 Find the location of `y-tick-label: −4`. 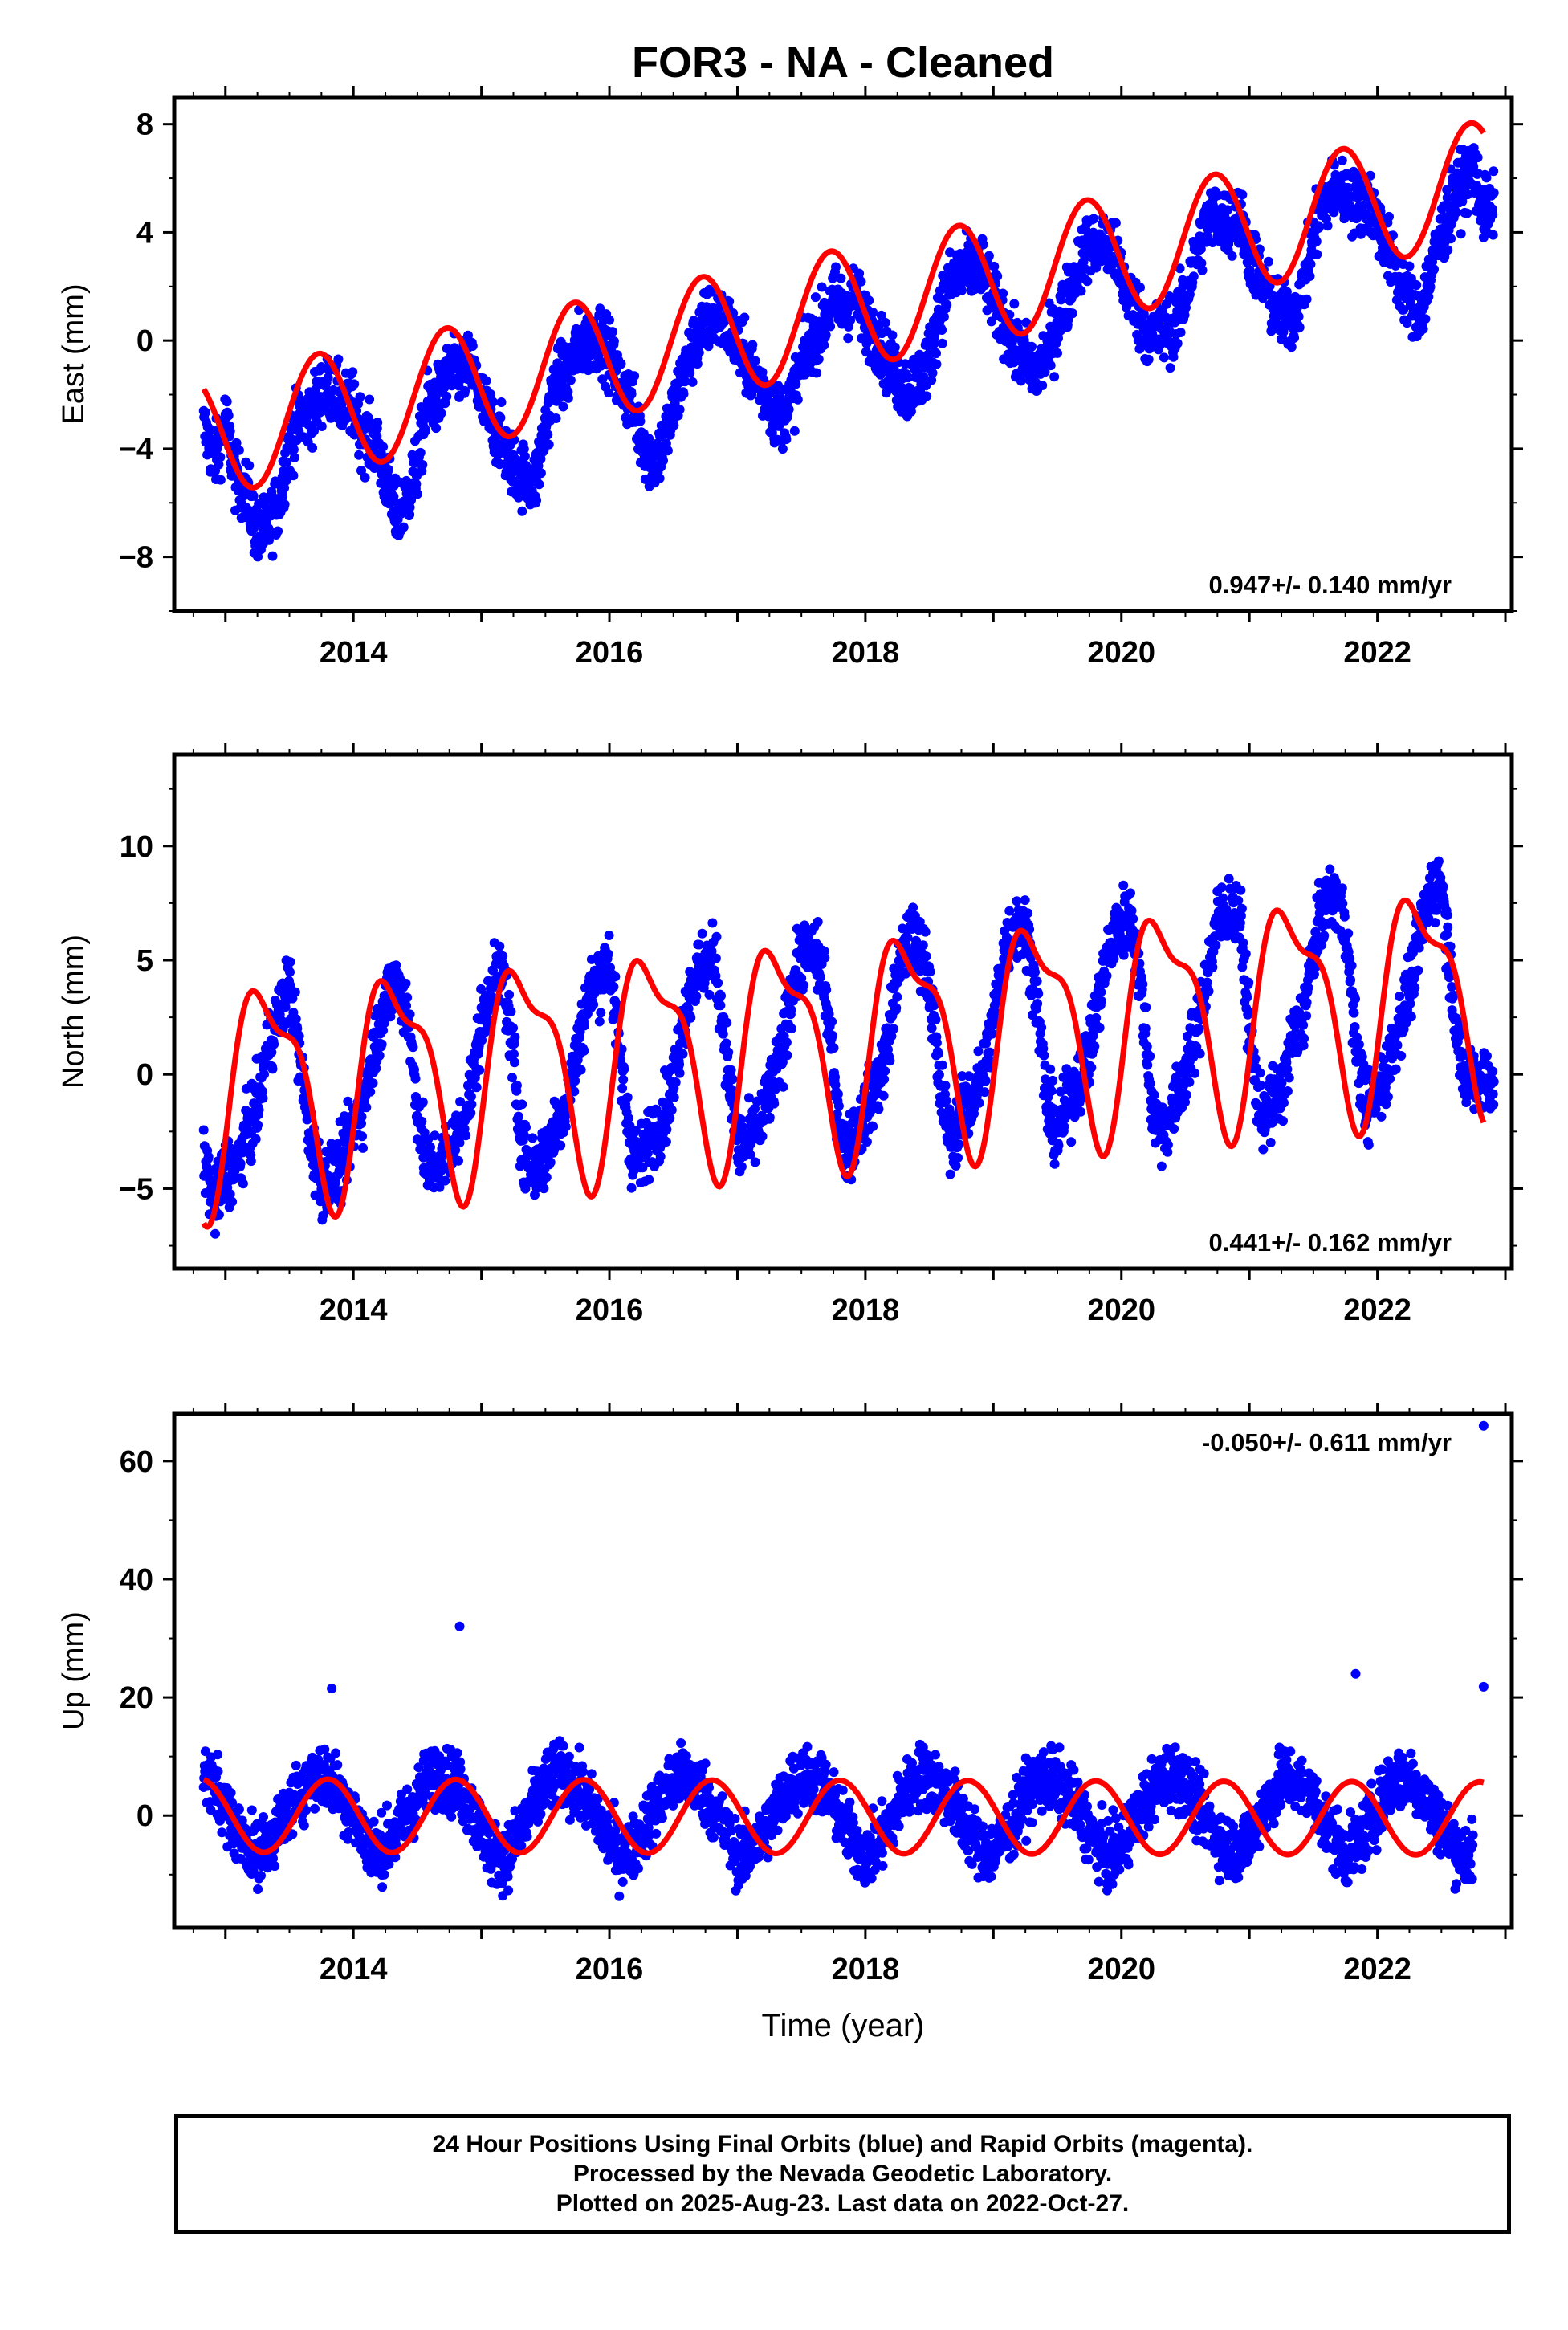

y-tick-label: −4 is located at coordinates (136, 449).